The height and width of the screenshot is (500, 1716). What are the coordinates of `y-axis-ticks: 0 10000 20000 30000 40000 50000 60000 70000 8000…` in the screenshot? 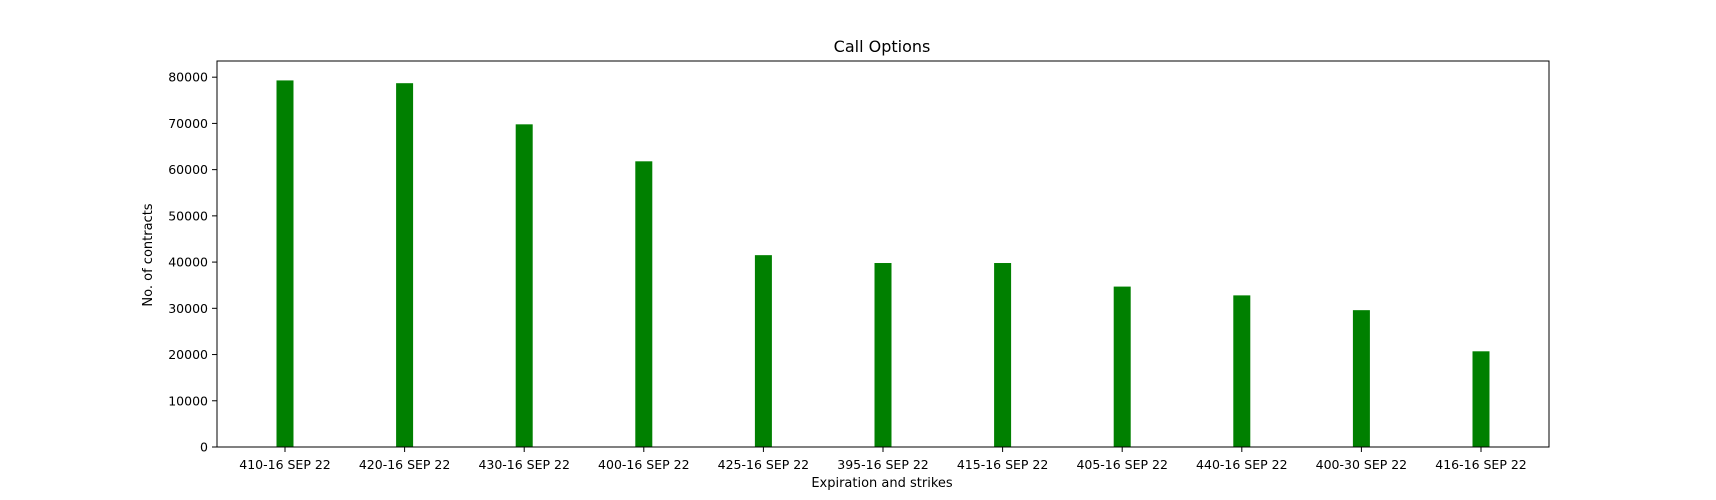 It's located at (192, 262).